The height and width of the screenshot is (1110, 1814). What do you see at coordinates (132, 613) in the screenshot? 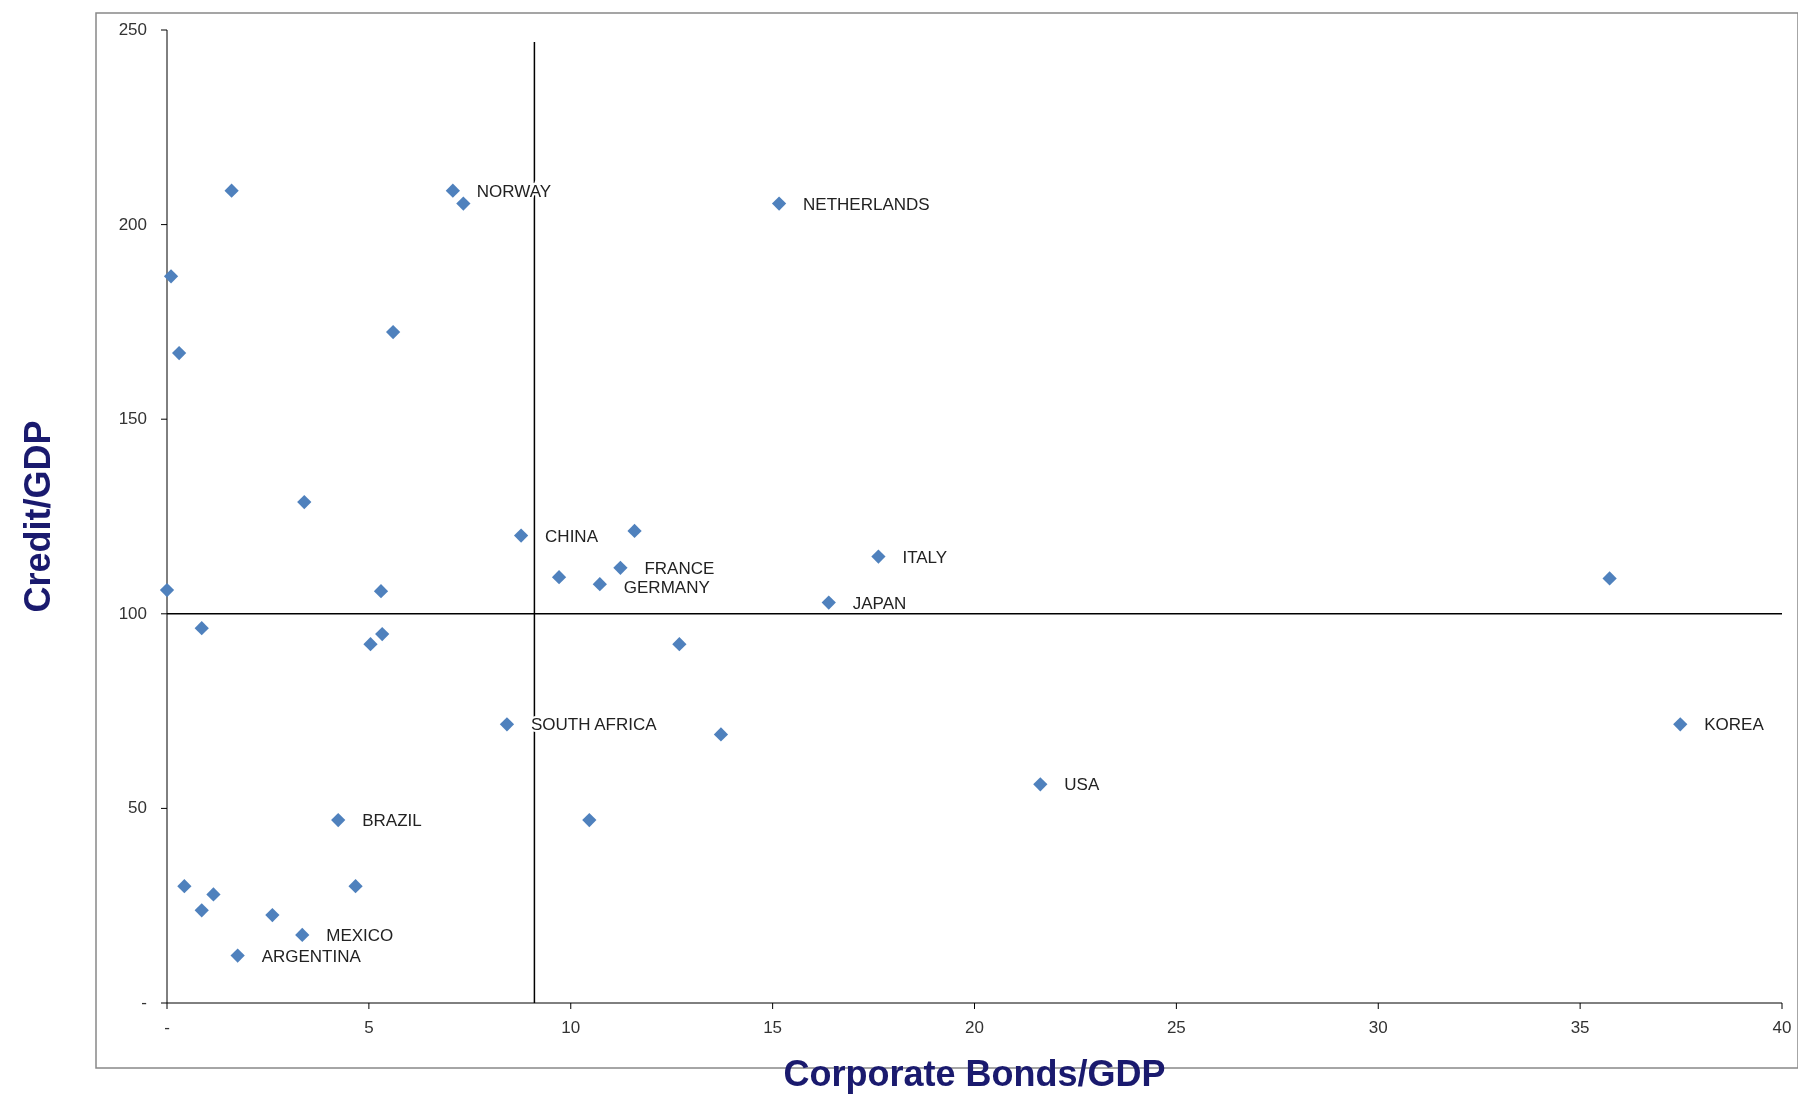
I see `y-tick-label: 100` at bounding box center [132, 613].